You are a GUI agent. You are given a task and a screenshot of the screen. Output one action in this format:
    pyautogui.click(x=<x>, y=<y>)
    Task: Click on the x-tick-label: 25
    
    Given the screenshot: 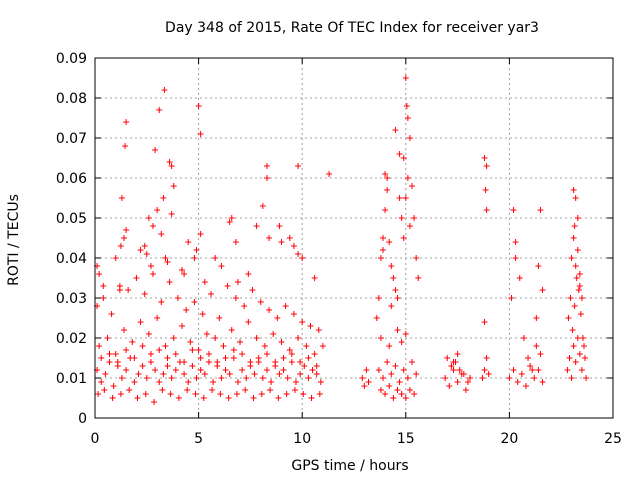 What is the action you would take?
    pyautogui.click(x=613, y=439)
    